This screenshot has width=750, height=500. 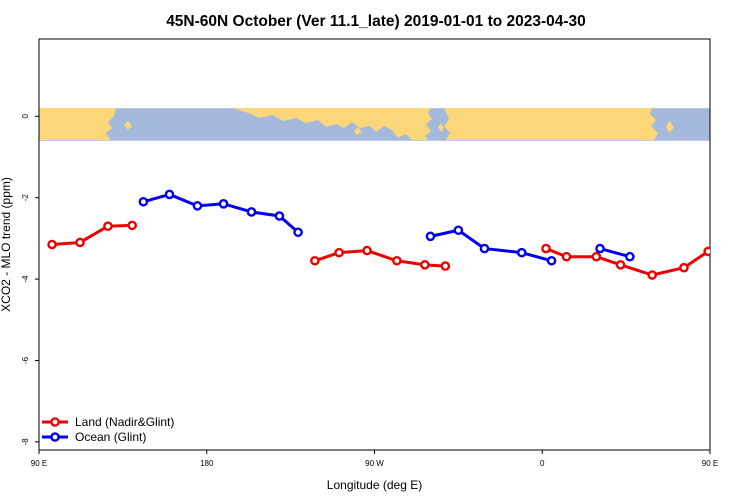 What do you see at coordinates (25, 116) in the screenshot?
I see `y-tick-label: 0` at bounding box center [25, 116].